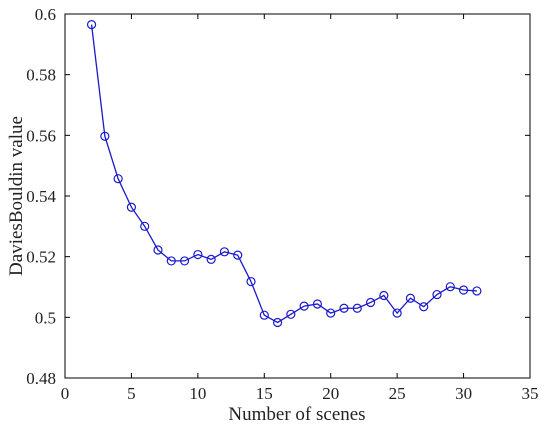 Image resolution: width=550 pixels, height=430 pixels. Describe the element at coordinates (397, 393) in the screenshot. I see `x-tick-label: 25` at that location.